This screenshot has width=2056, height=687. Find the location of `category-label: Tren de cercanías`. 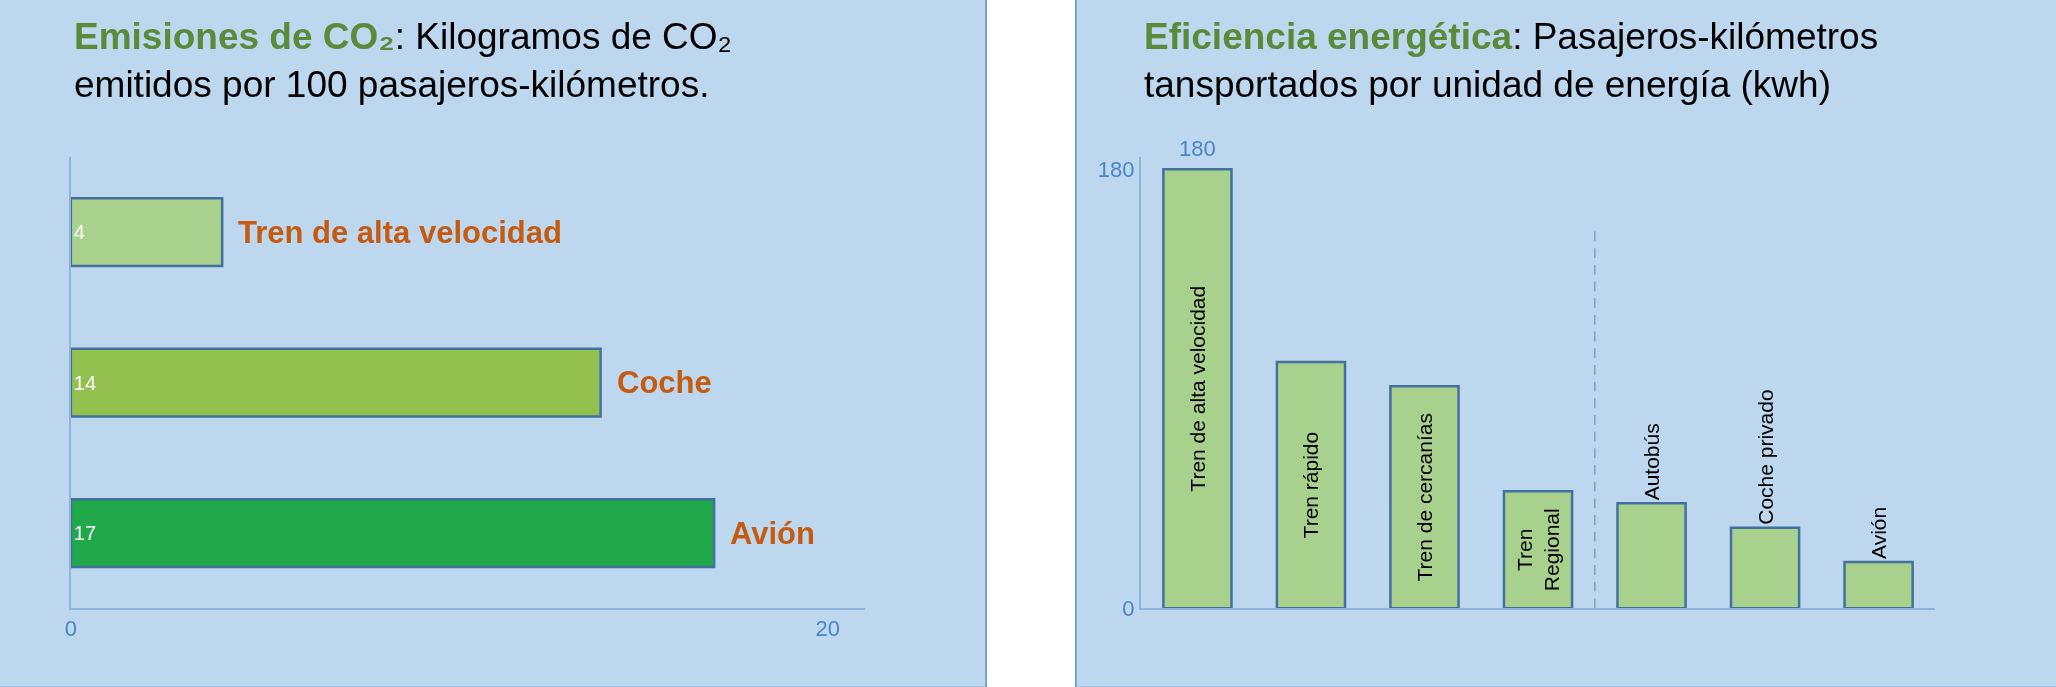

category-label: Tren de cercanías is located at coordinates (1424, 497).